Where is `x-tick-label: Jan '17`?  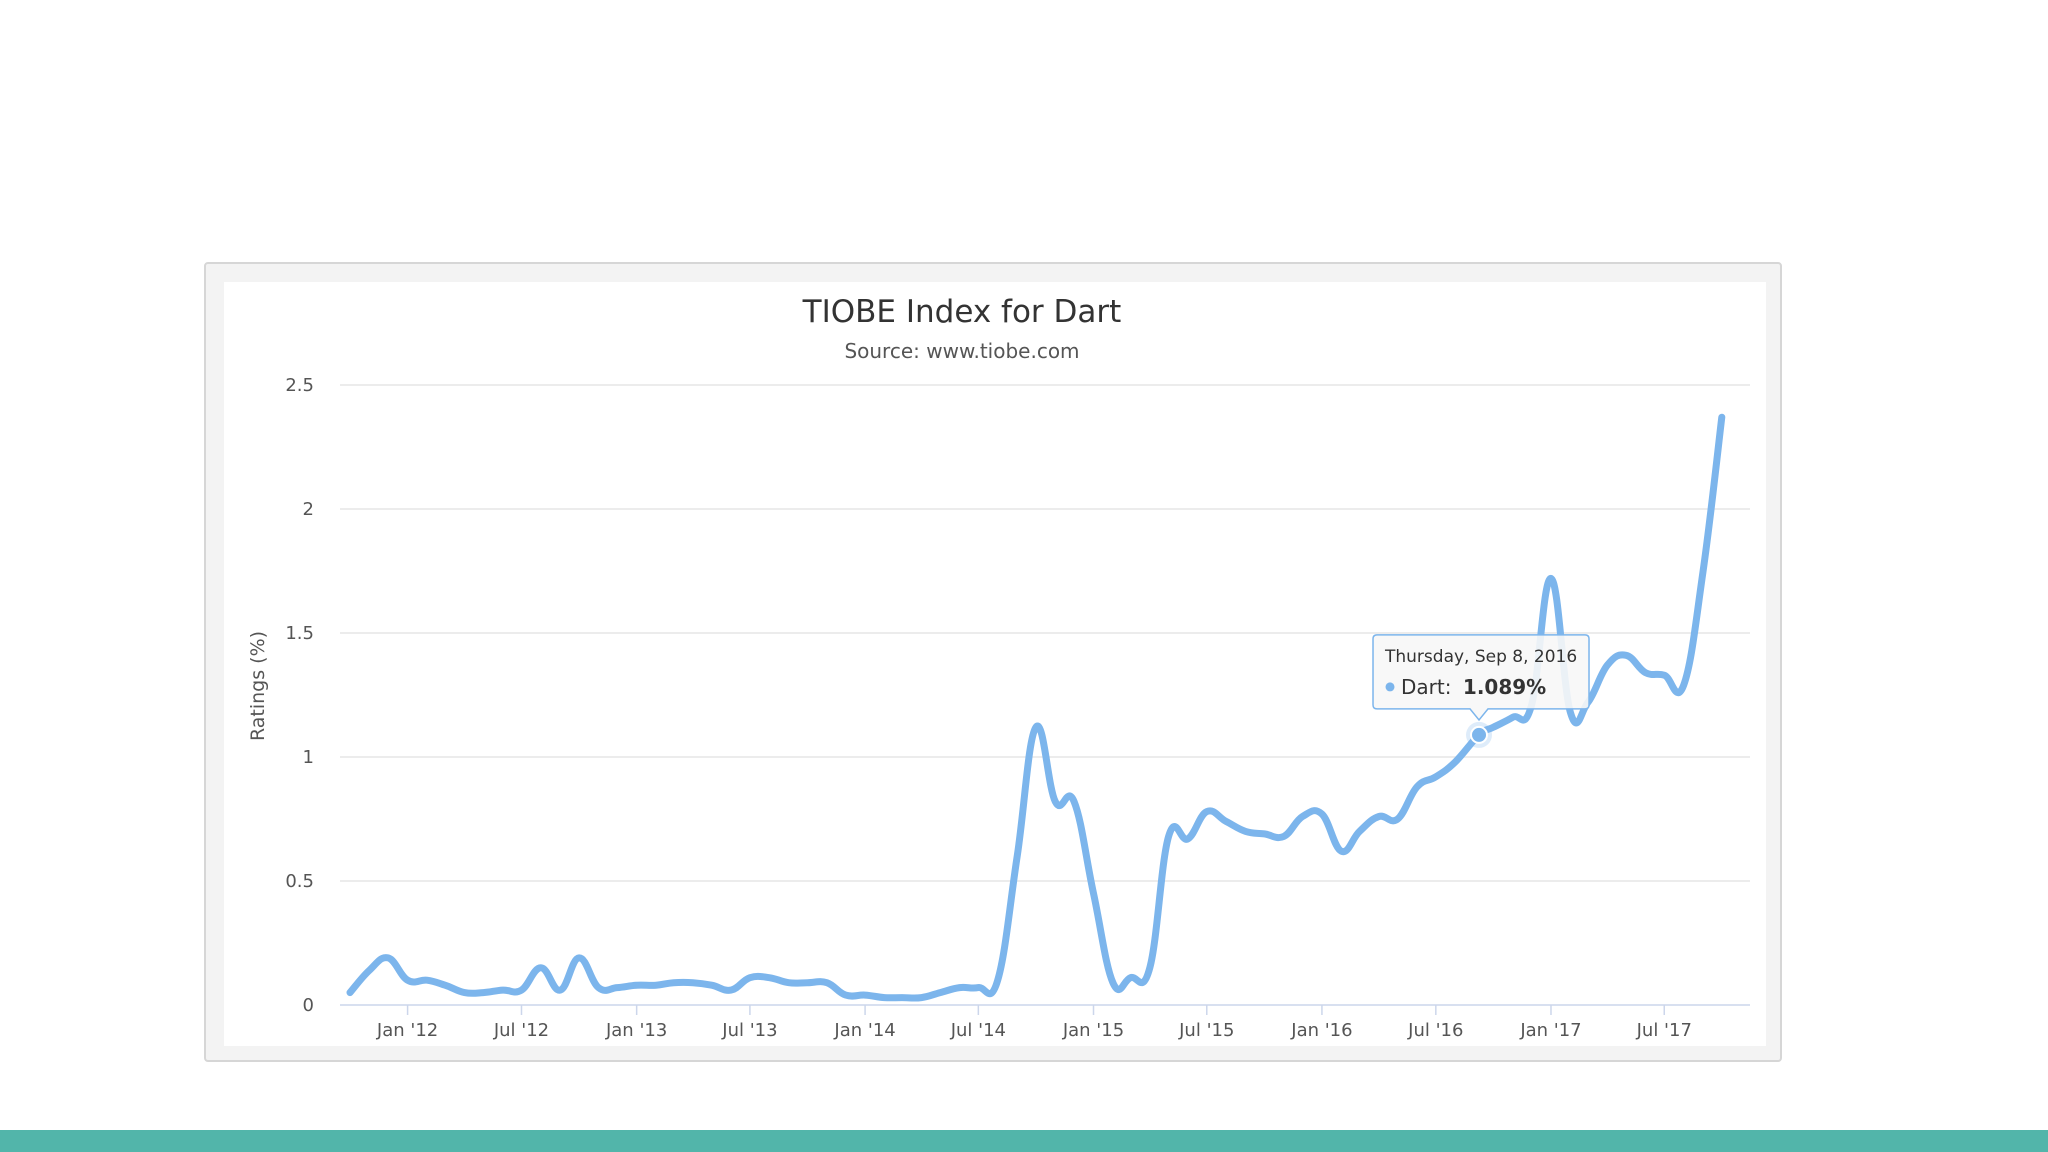
x-tick-label: Jan '17 is located at coordinates (1550, 1030).